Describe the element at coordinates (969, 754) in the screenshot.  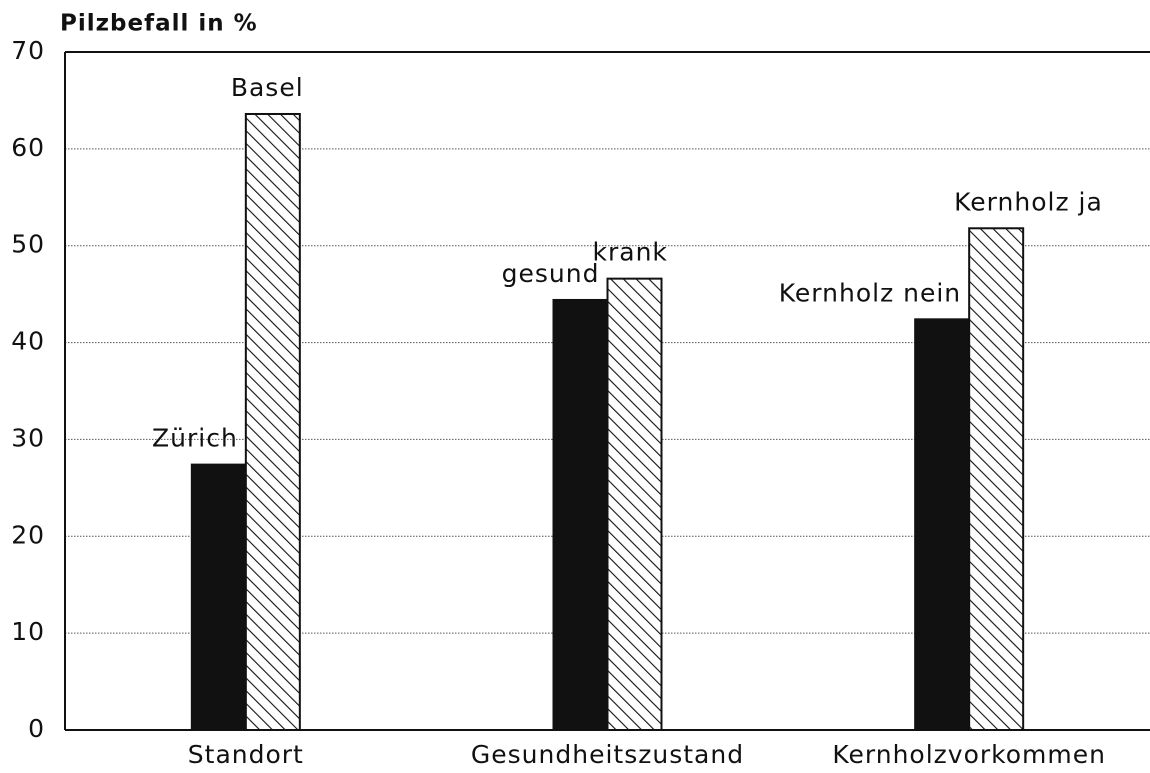
I see `x-tick-label: Kernholzvorkommen` at that location.